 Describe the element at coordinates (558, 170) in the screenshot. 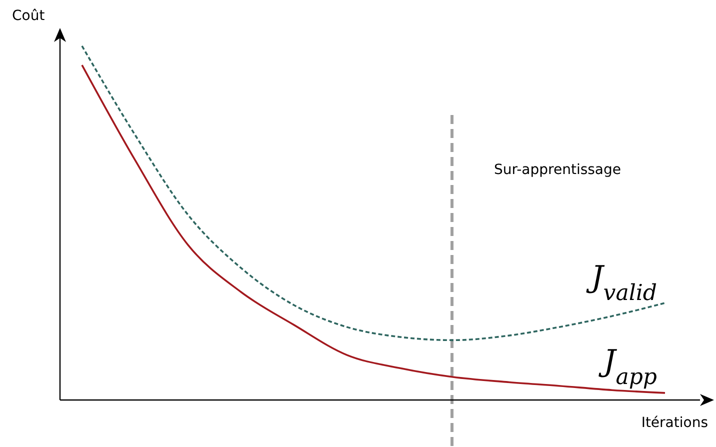

I see `annotation: Sur-apprentissage` at that location.